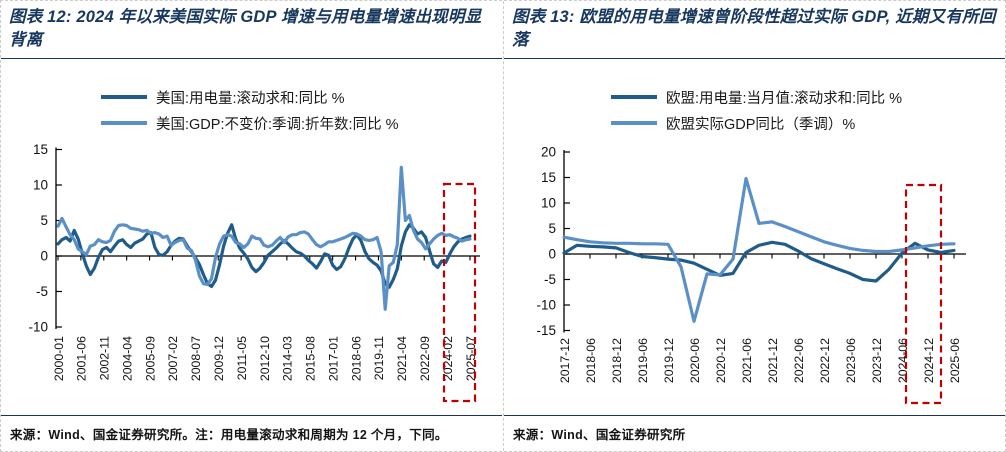 This screenshot has height=452, width=1006. Describe the element at coordinates (546, 330) in the screenshot. I see `y-tick-label: -15` at that location.